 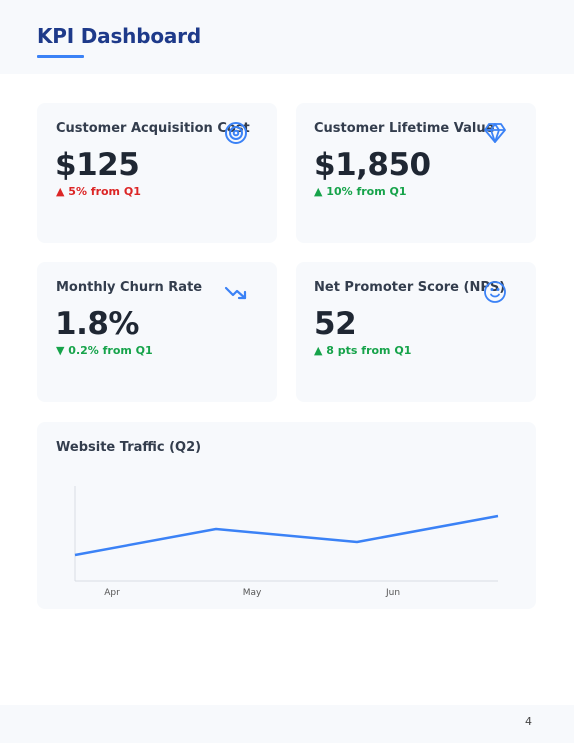 I want to click on kpi-delta: ▲ 10% from Q1, so click(x=360, y=191).